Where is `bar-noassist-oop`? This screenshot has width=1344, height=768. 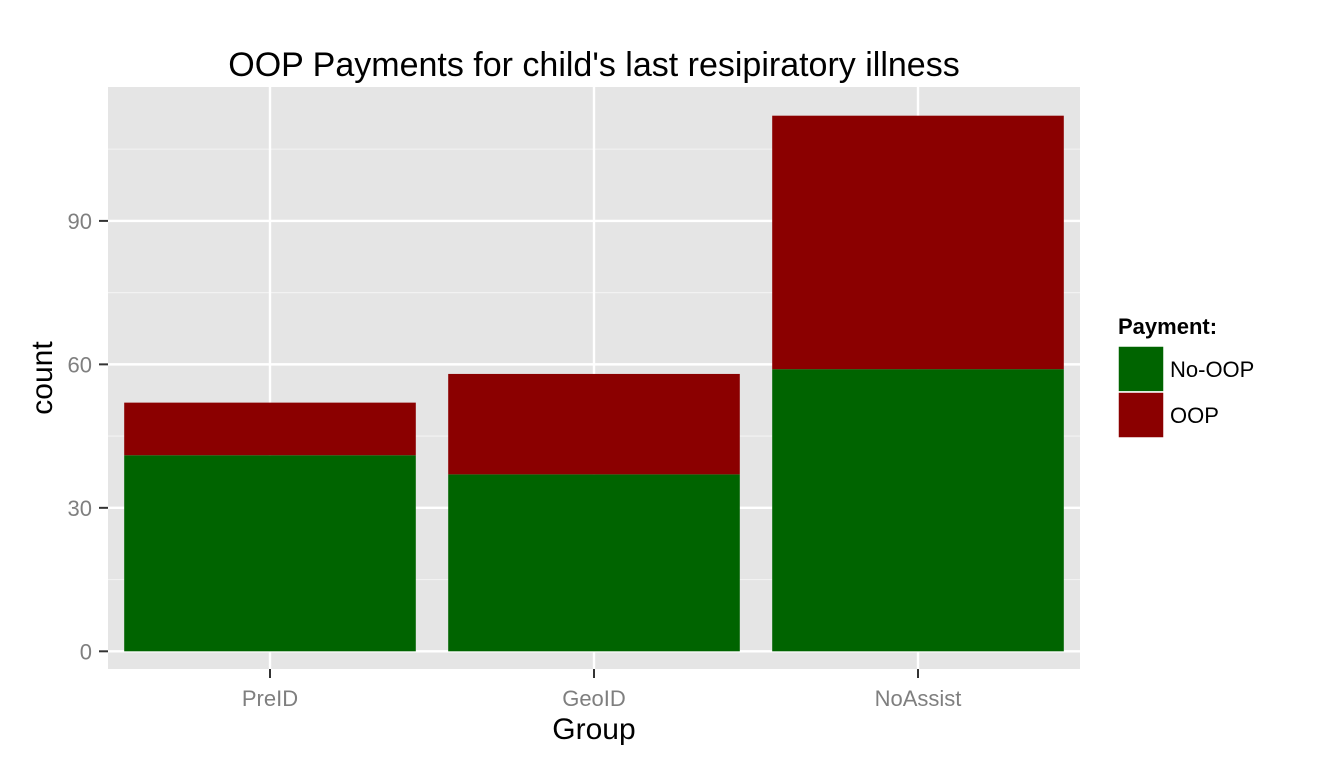
bar-noassist-oop is located at coordinates (918, 242).